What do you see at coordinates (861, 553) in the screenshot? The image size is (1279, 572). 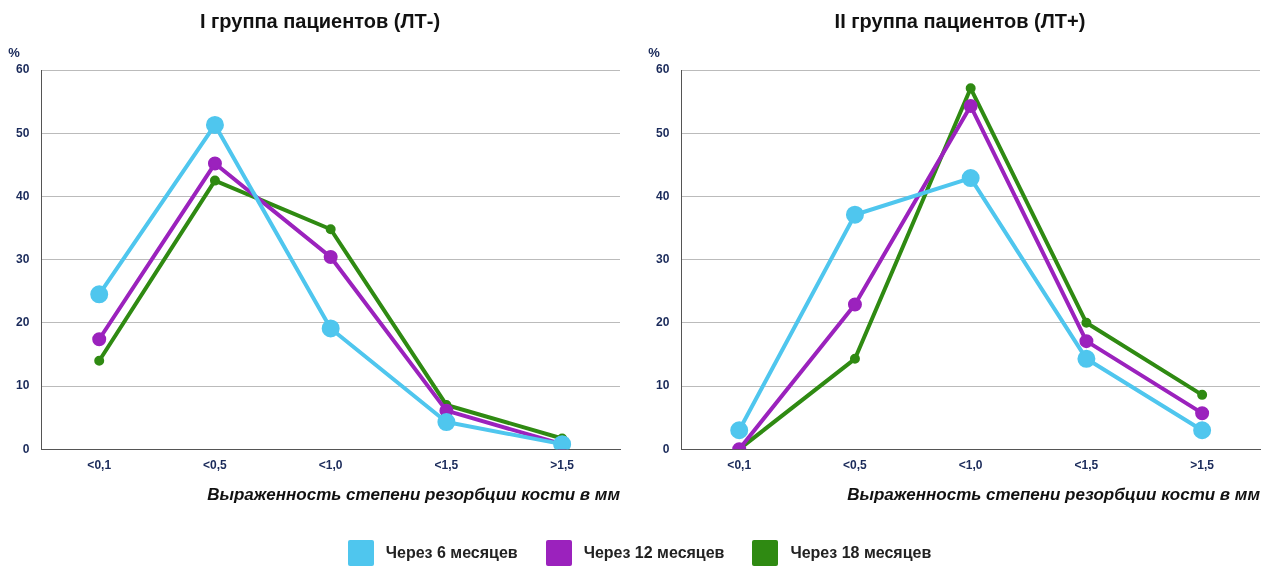 I see `legend-label: Через 18 месяцев` at bounding box center [861, 553].